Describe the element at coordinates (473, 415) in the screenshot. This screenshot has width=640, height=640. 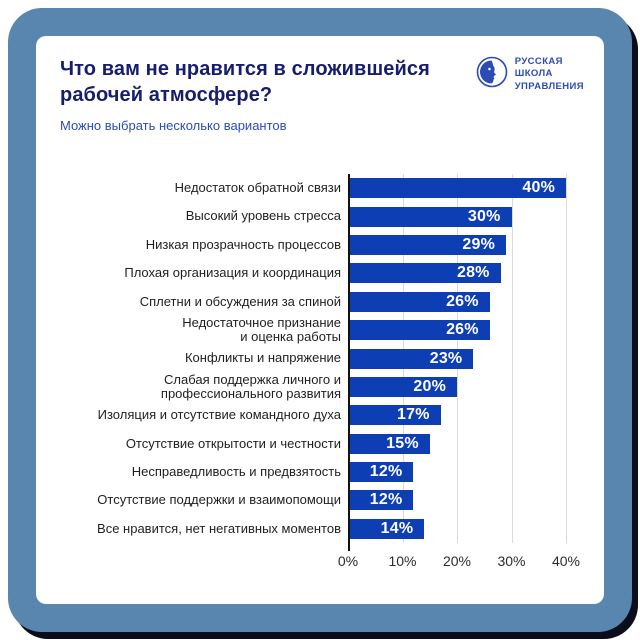
I see `bar-row: 17%` at that location.